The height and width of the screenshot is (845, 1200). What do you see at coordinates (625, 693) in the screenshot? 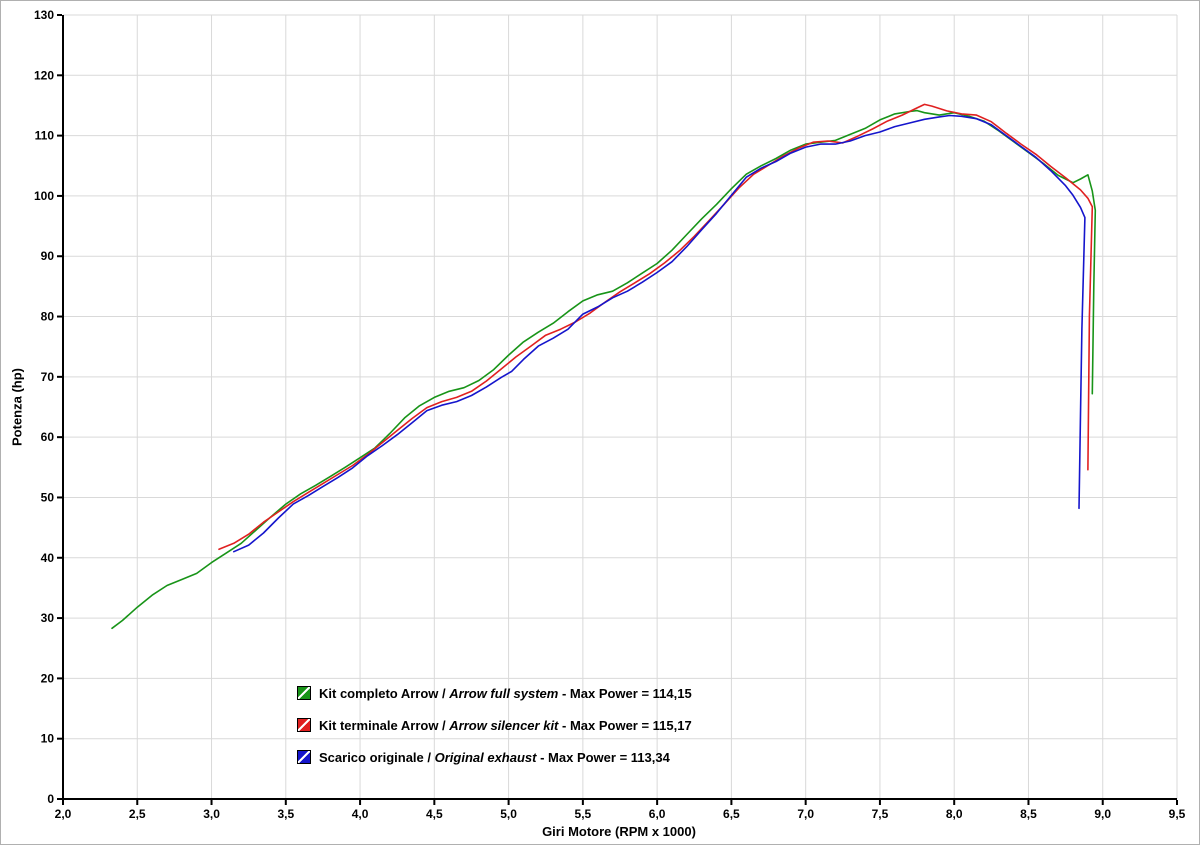
I see `legend-label-max-power: - Max Power = 114,15` at bounding box center [625, 693].